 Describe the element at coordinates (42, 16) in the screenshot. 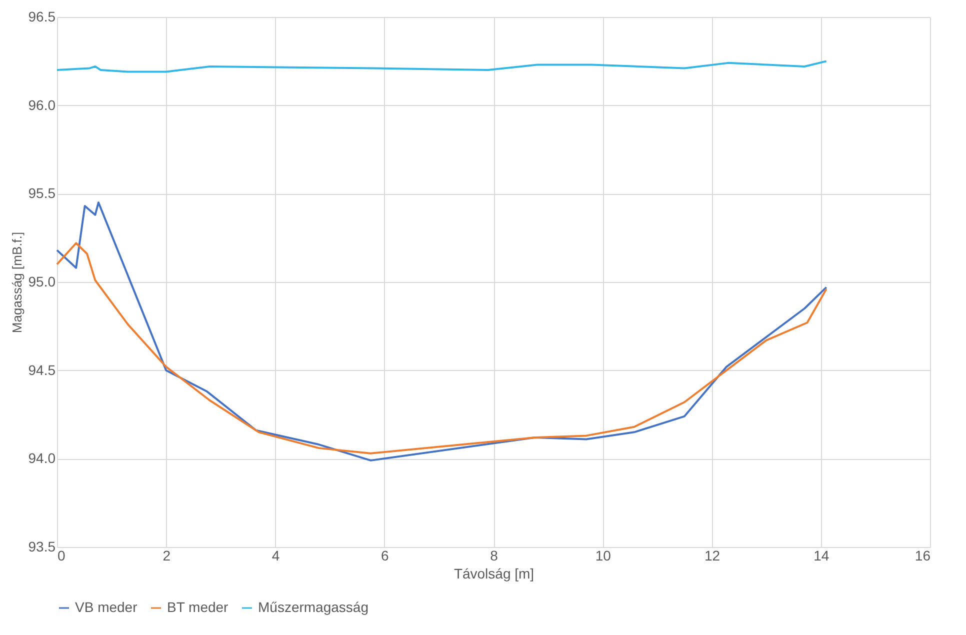

I see `y-tick-label: 96.5` at that location.